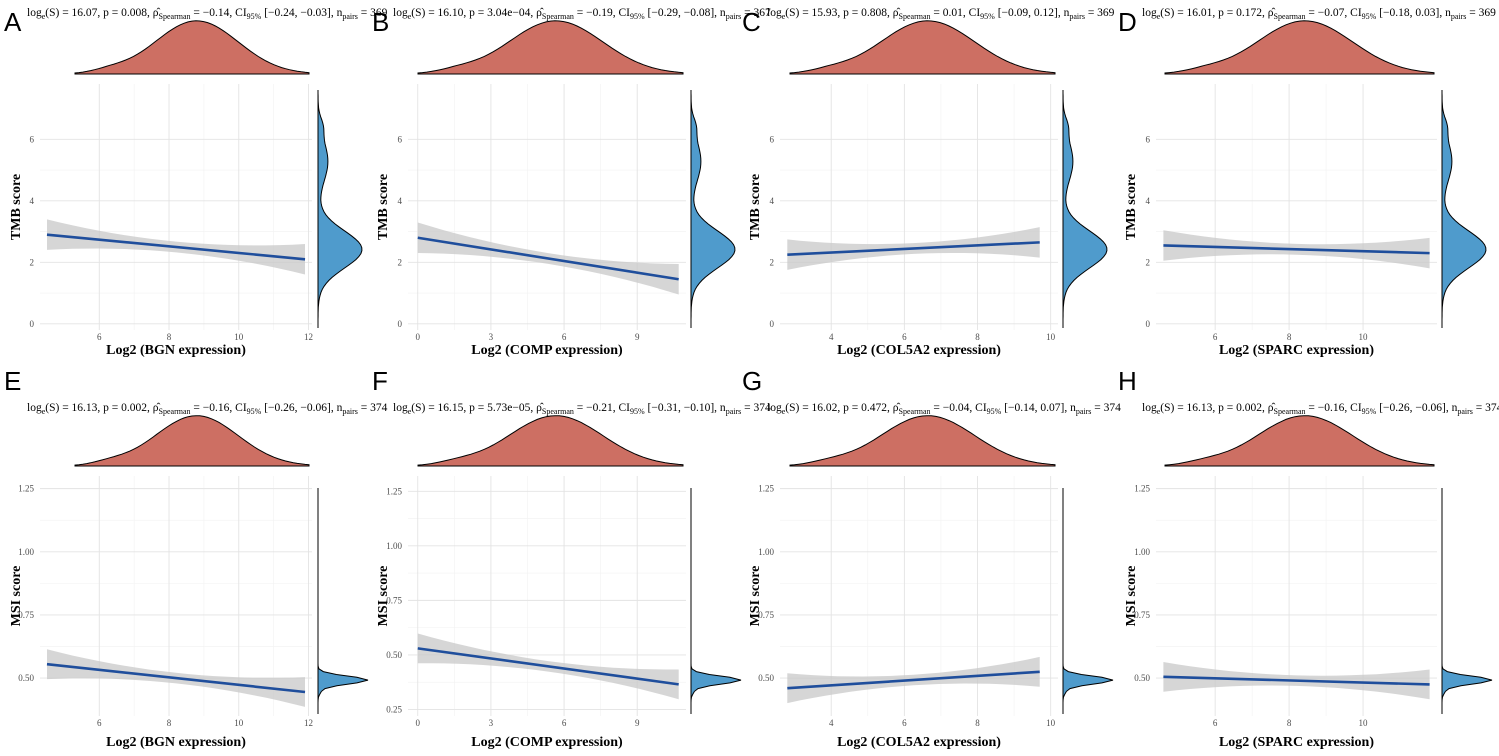 The image size is (1499, 756). I want to click on y-tick-label: 0.50, so click(394, 655).